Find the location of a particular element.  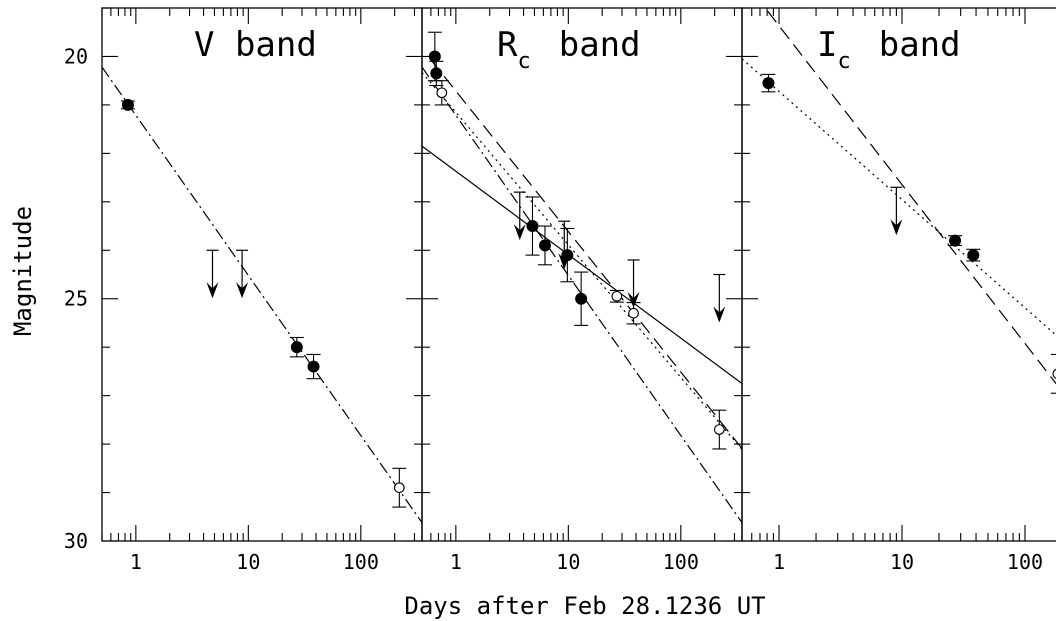

panel-title-main: R is located at coordinates (507, 45).